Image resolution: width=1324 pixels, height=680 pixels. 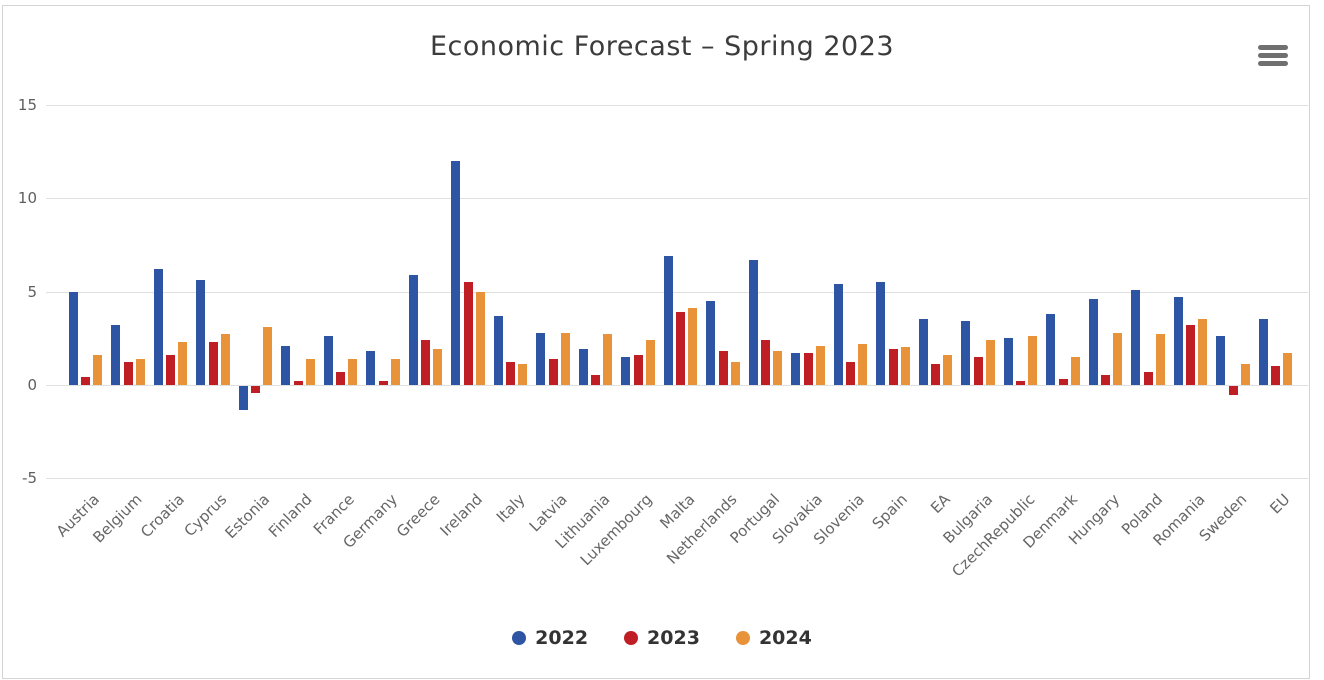 I want to click on y-axis-label: 15, so click(x=27, y=105).